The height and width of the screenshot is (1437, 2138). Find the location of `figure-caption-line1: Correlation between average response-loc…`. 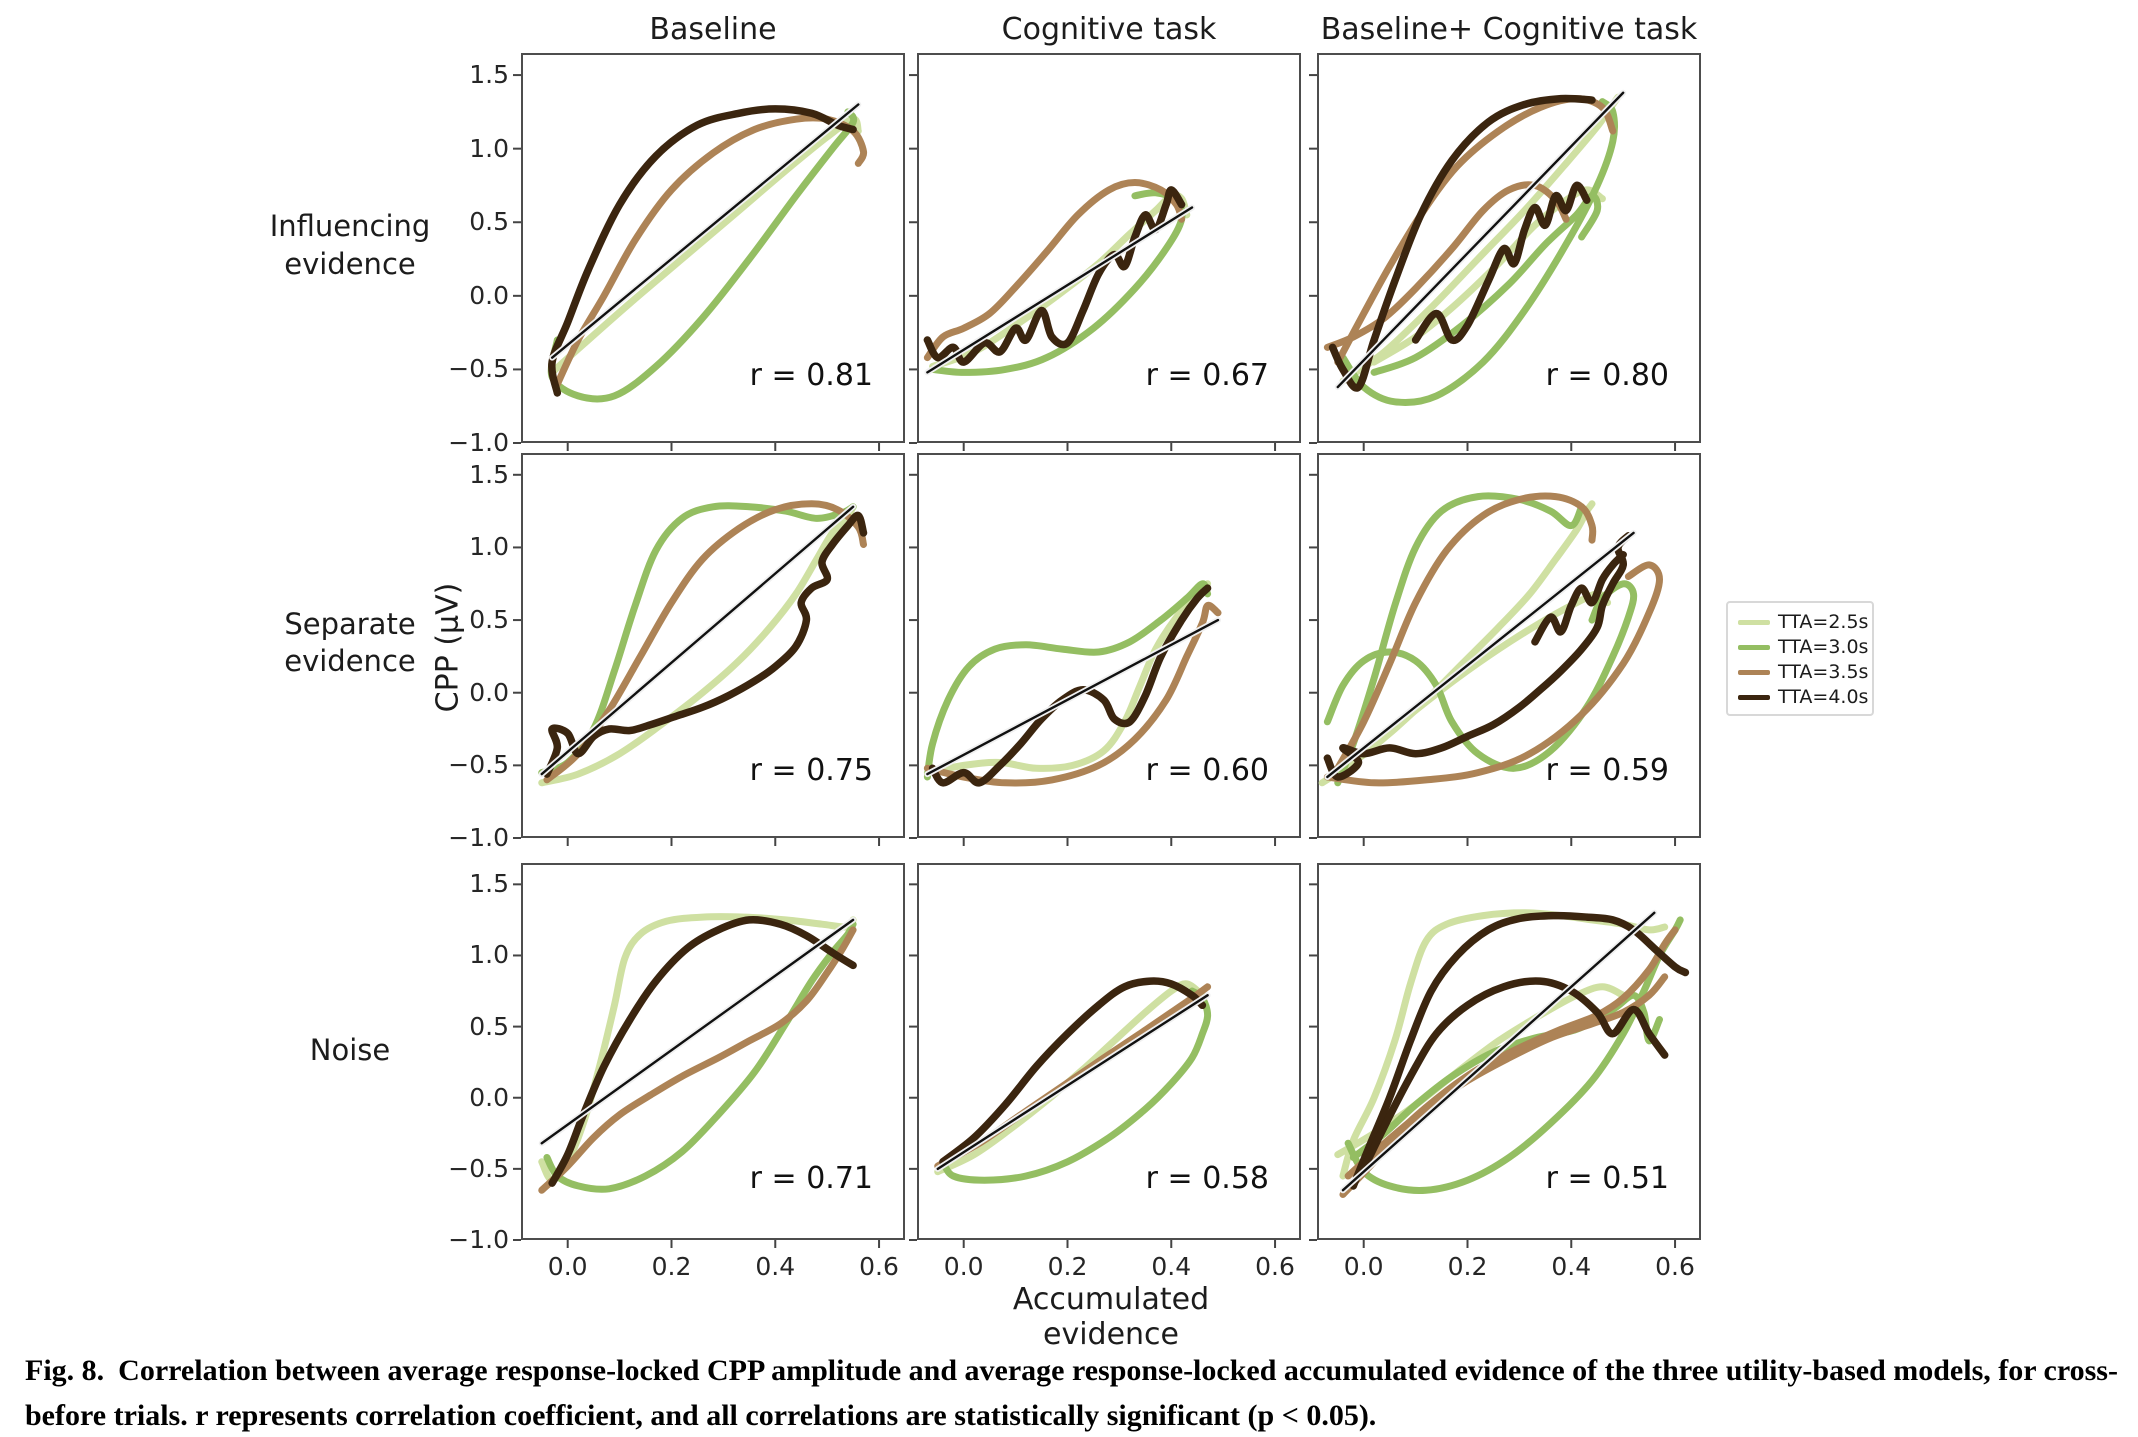

figure-caption-line1: Correlation between average response-loc… is located at coordinates (1118, 1370).